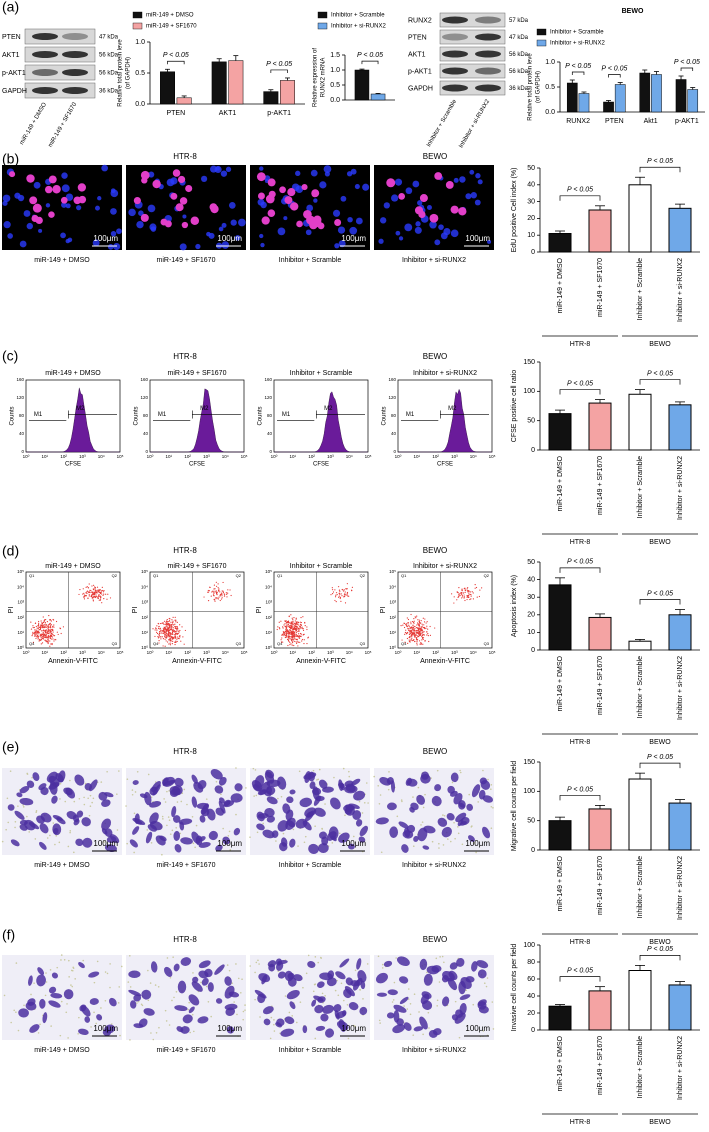  Describe the element at coordinates (531, 562) in the screenshot. I see `y-tick-label: 50` at that location.